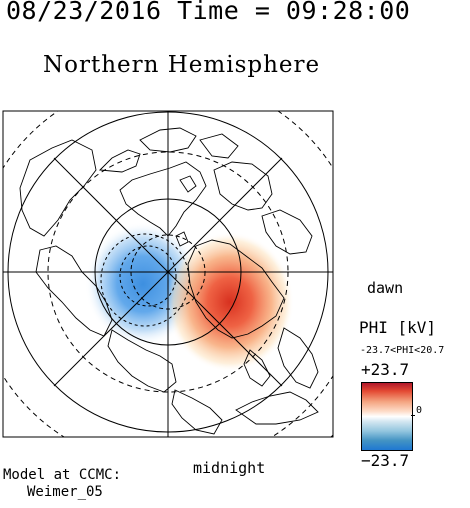  Describe the element at coordinates (148, 276) in the screenshot. I see `contour-negative-inner` at that location.